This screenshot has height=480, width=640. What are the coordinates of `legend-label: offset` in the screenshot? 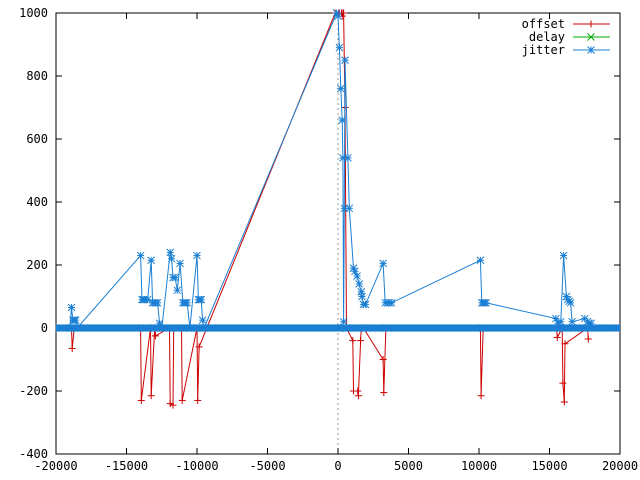 It's located at (543, 24).